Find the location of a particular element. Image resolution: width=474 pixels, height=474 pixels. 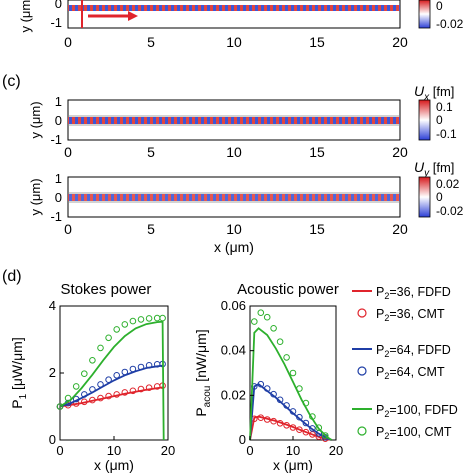

uy-cbar-title: Uy [fm] is located at coordinates (434, 169).